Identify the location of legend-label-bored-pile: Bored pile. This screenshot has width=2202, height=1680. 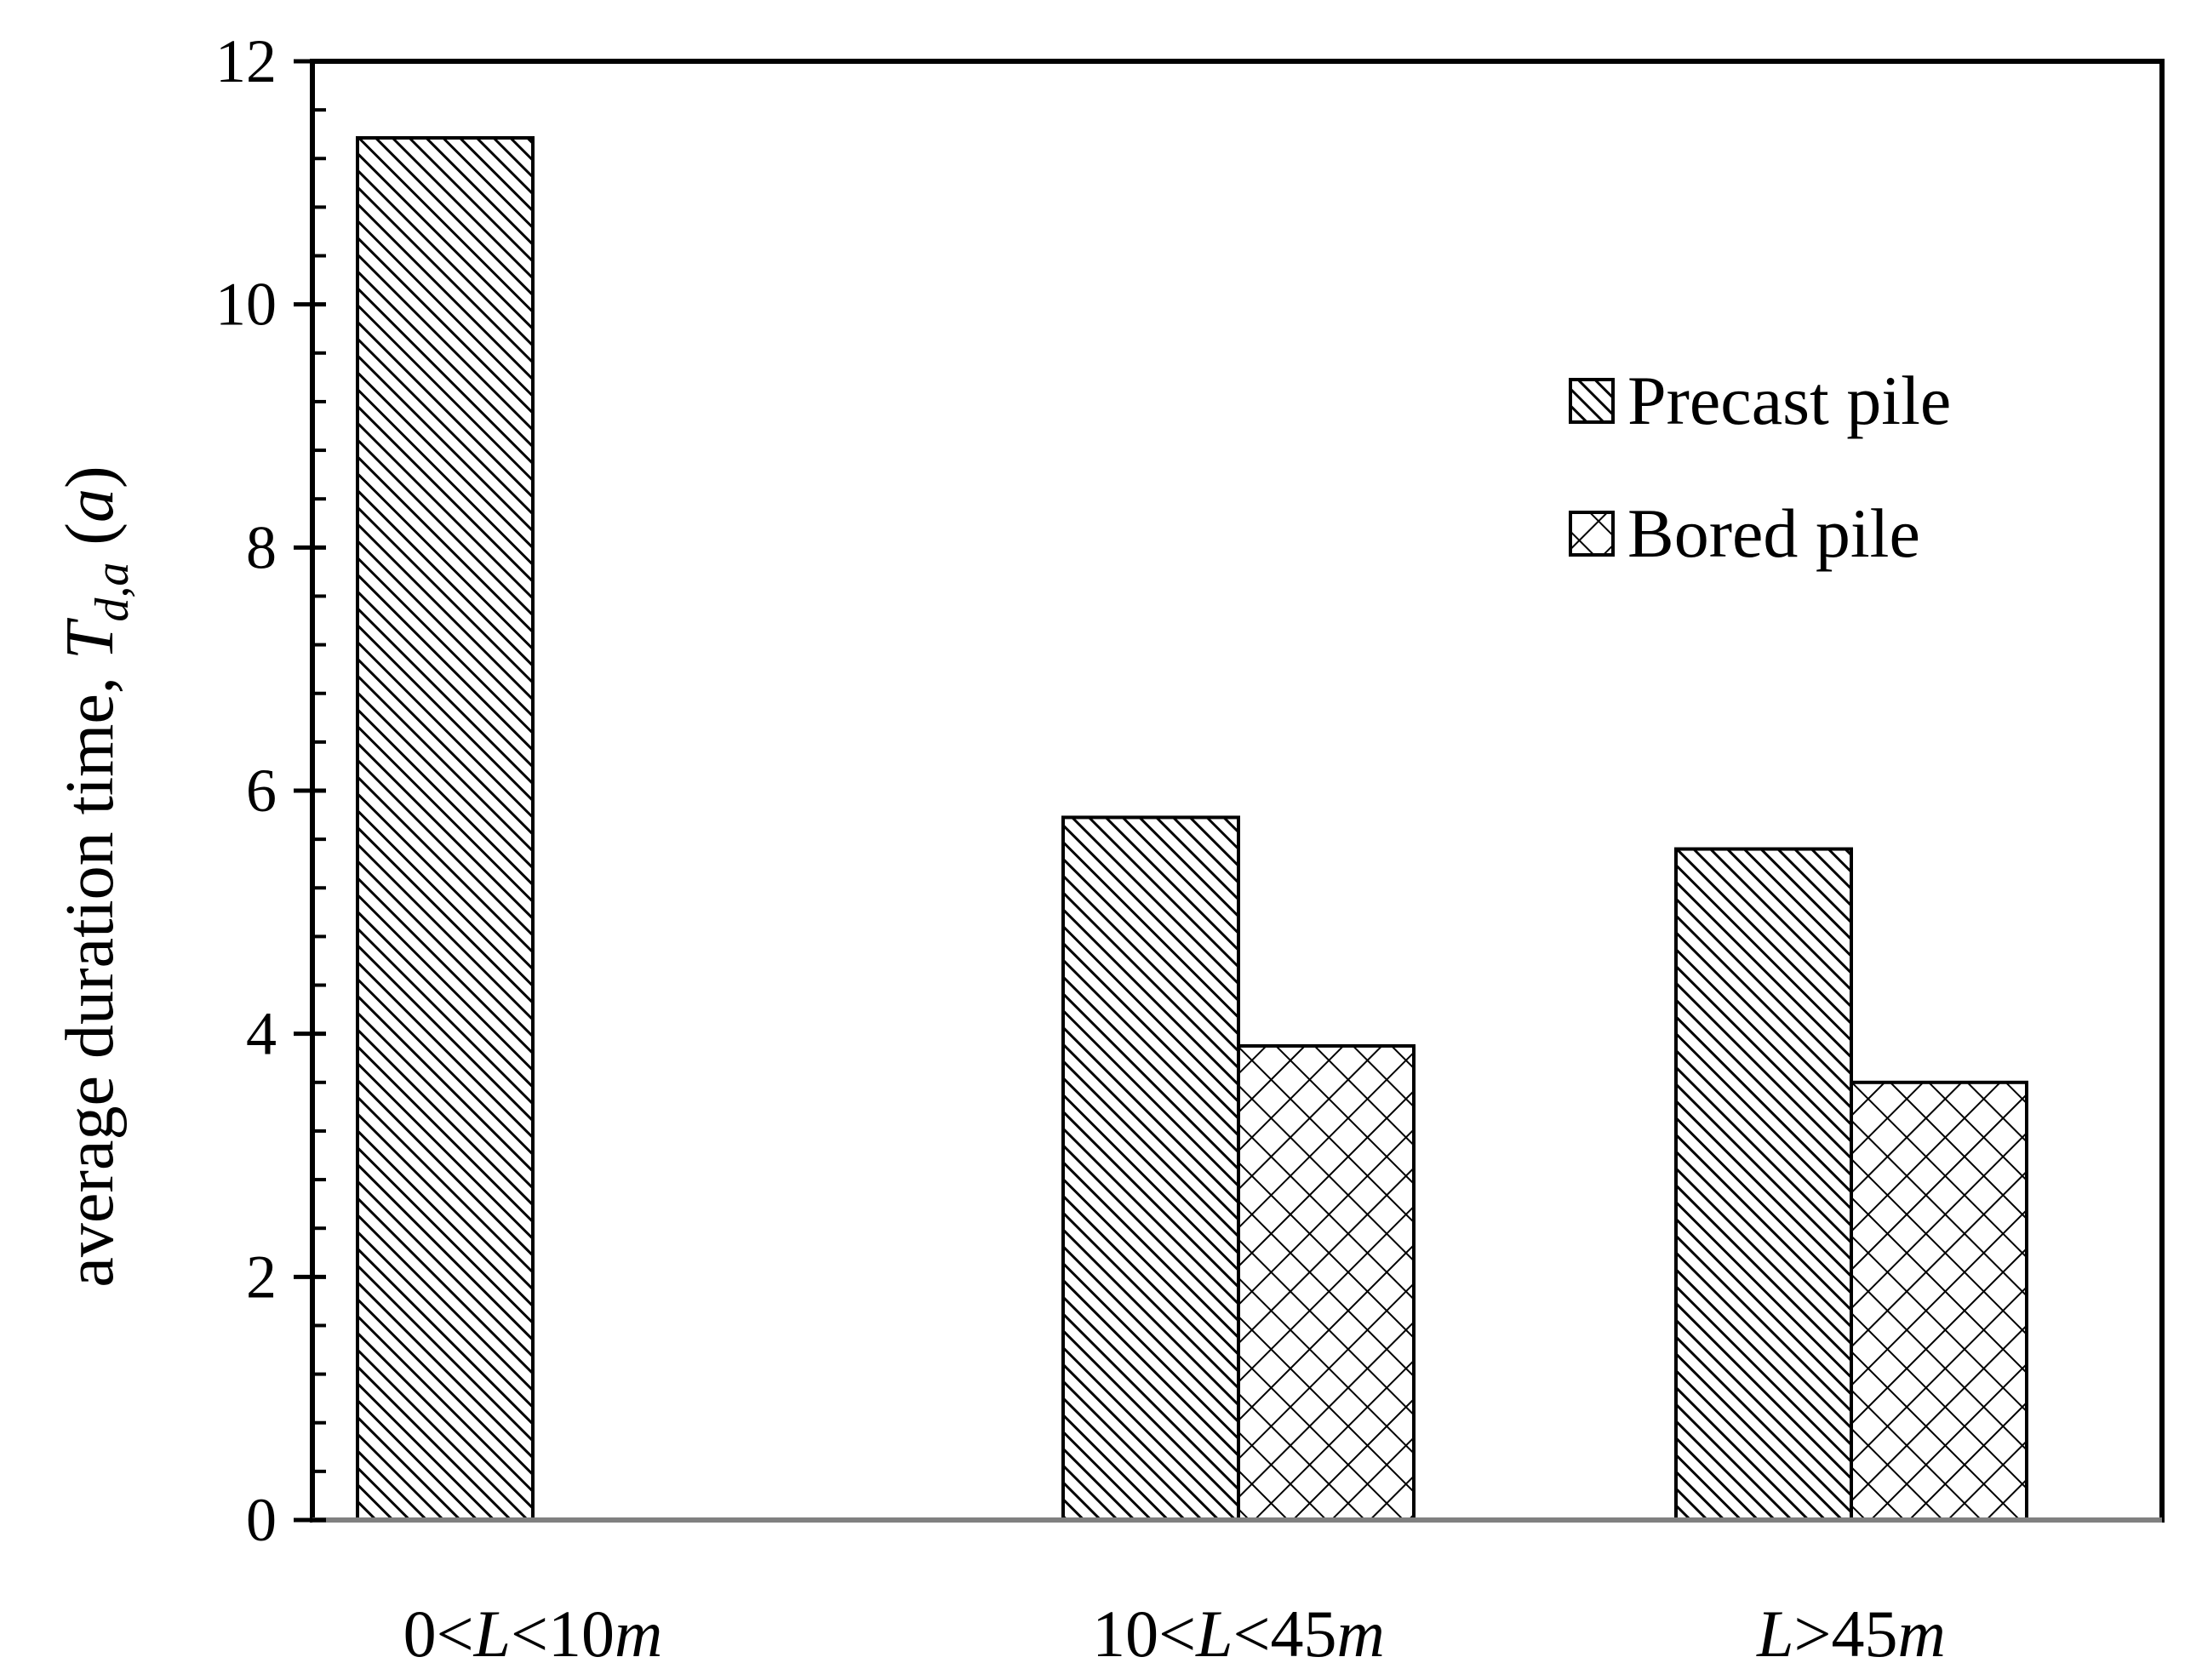
(1773, 533).